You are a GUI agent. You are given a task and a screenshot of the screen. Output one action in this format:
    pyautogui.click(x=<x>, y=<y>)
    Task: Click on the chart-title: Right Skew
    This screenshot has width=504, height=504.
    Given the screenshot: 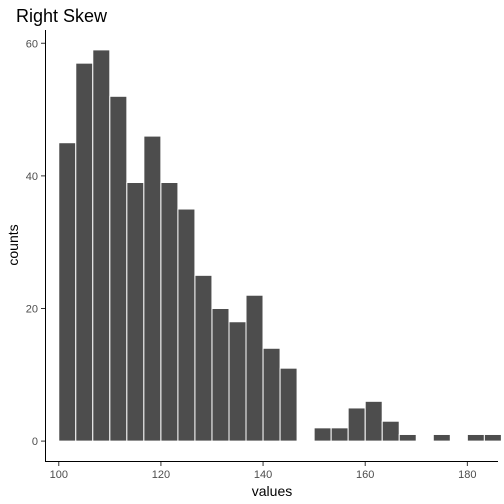 What is the action you would take?
    pyautogui.click(x=62, y=16)
    